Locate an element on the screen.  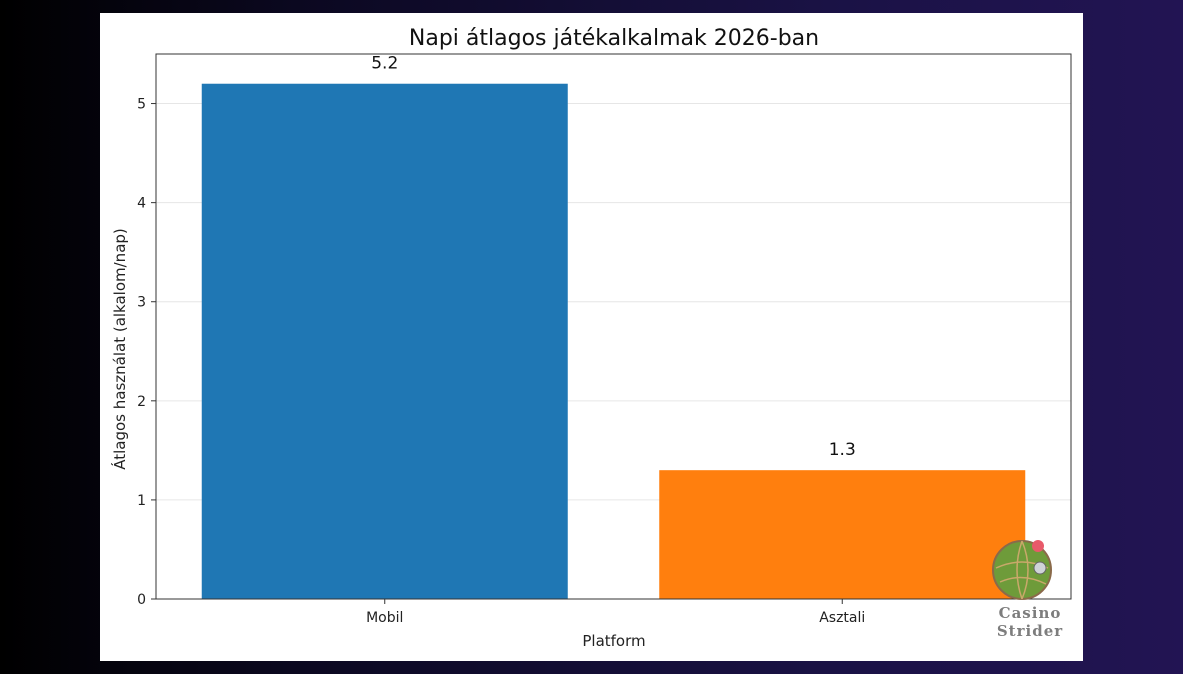
bar-asztali is located at coordinates (842, 534).